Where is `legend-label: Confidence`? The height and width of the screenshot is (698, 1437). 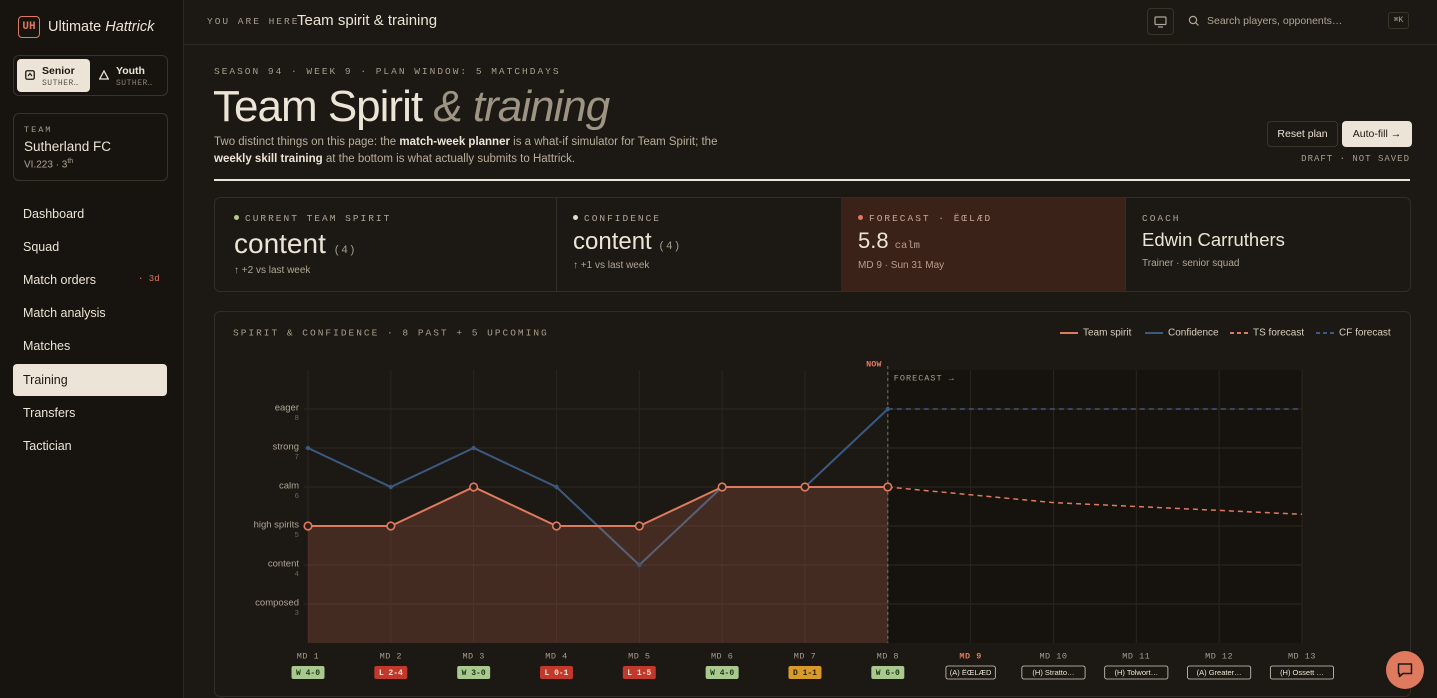
legend-label: Confidence is located at coordinates (1193, 333).